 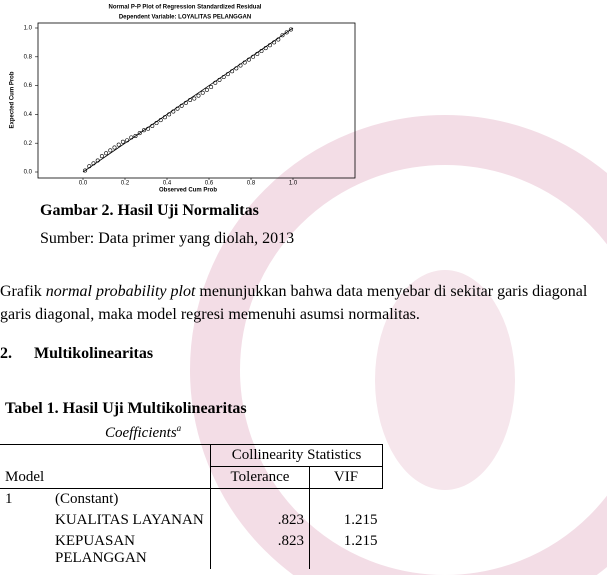 I want to click on x-axis-label: Observed Cum Prob, so click(x=188, y=191).